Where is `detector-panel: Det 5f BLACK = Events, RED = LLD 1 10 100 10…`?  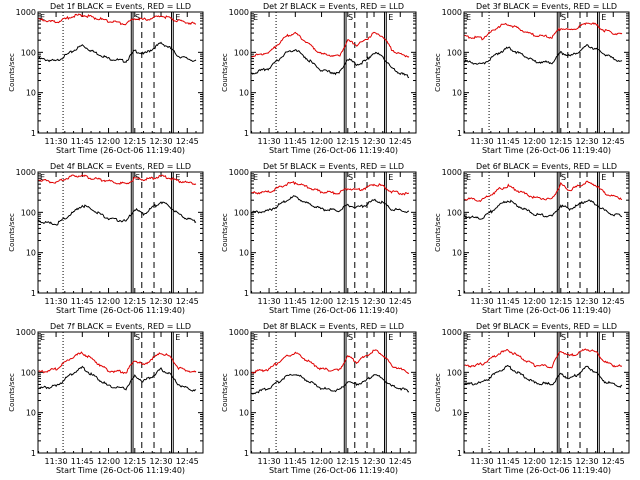 detector-panel: Det 5f BLACK = Events, RED = LLD 1 10 100 10… is located at coordinates (319, 238).